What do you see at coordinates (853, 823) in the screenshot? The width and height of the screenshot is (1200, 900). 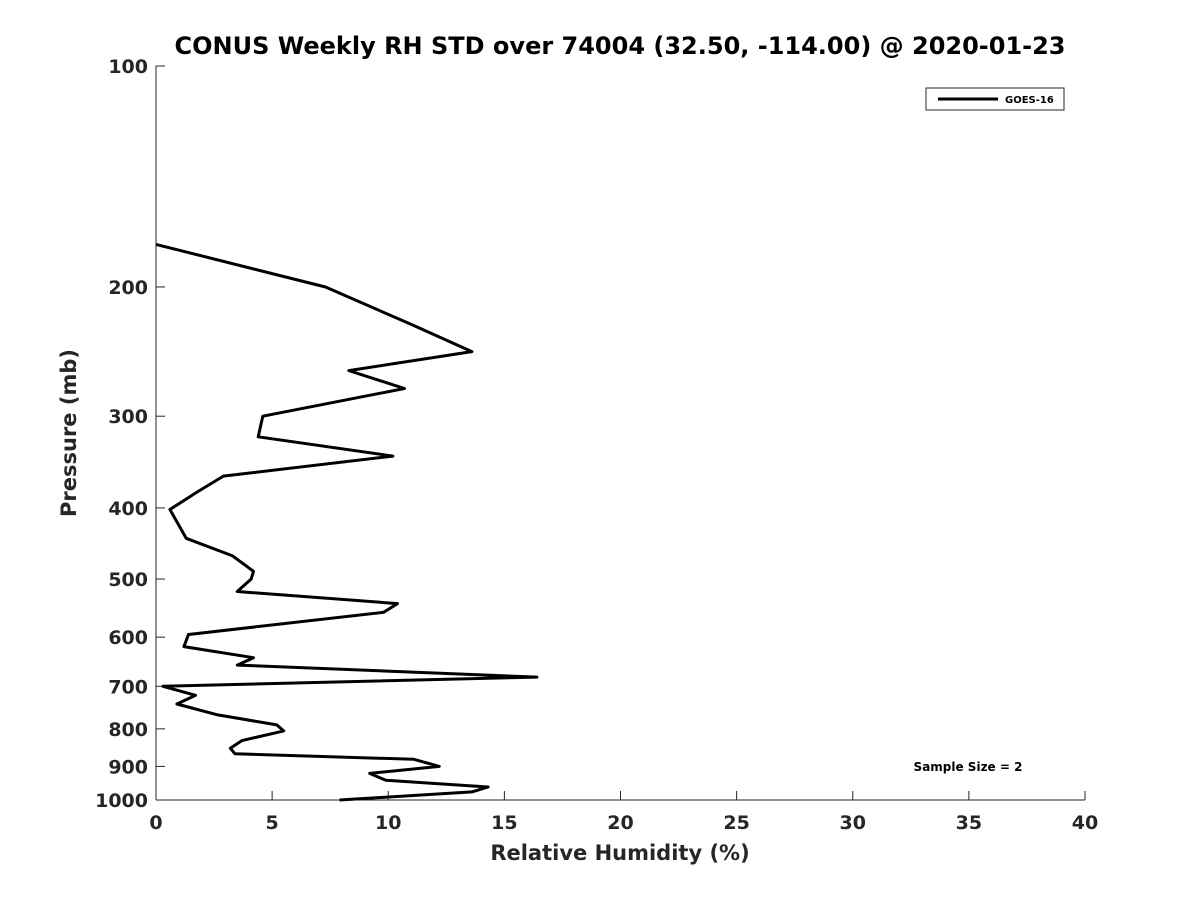 I see `x-tick-label: 30` at bounding box center [853, 823].